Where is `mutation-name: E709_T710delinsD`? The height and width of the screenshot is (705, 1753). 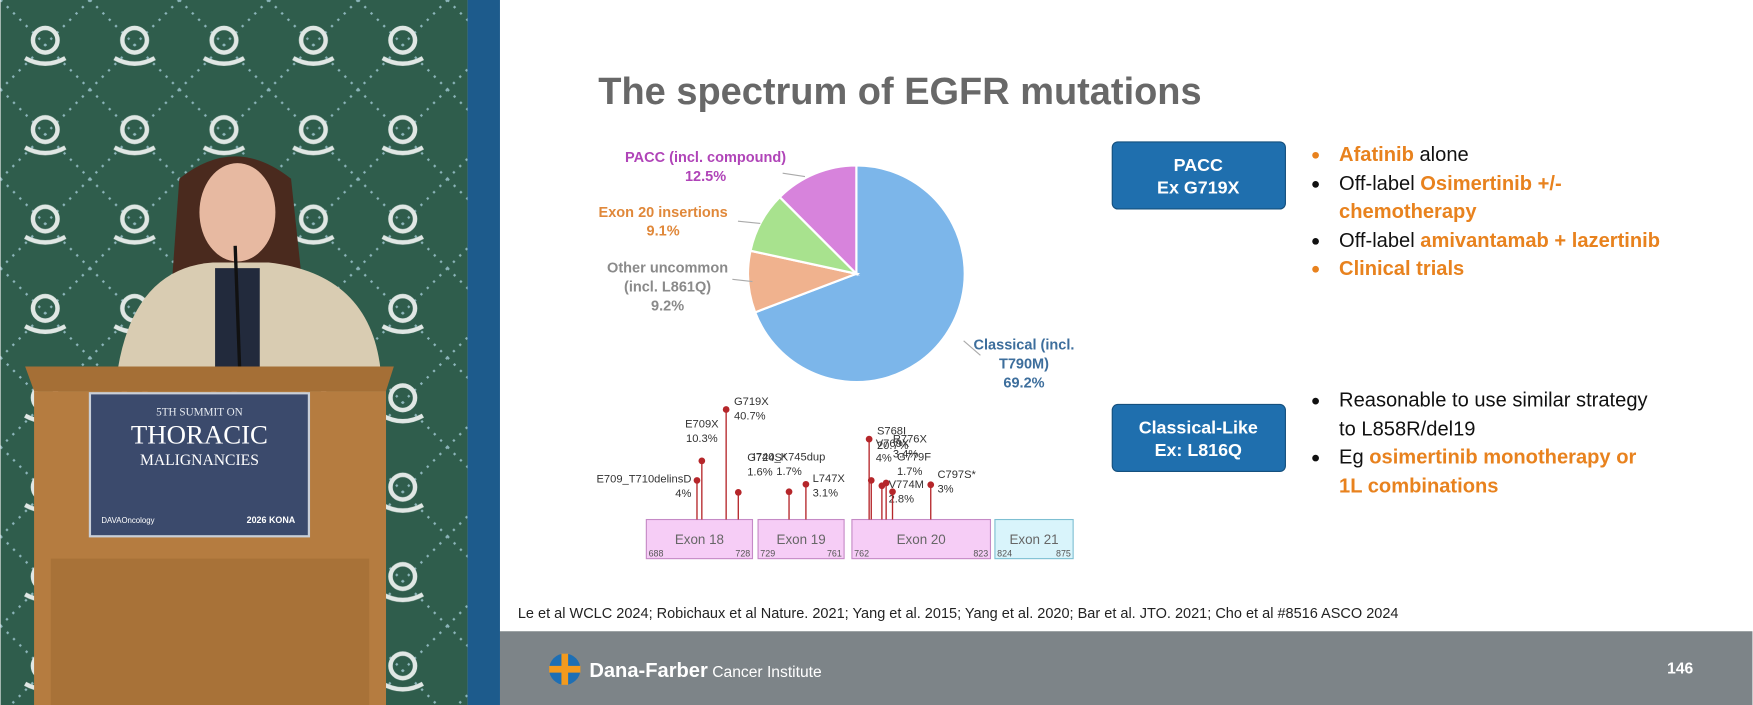 mutation-name: E709_T710delinsD is located at coordinates (643, 480).